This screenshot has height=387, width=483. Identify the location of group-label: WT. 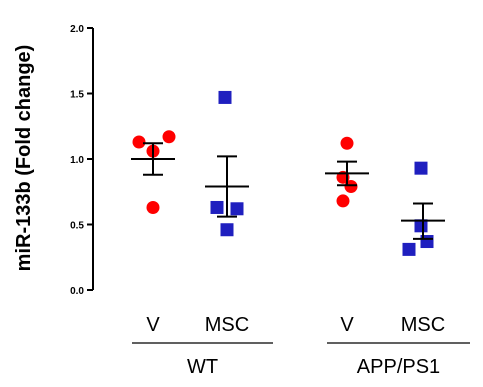
(202, 367).